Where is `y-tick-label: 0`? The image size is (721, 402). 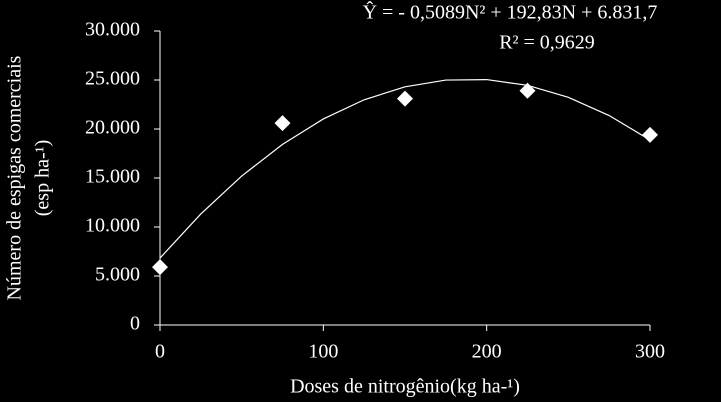 y-tick-label: 0 is located at coordinates (135, 324).